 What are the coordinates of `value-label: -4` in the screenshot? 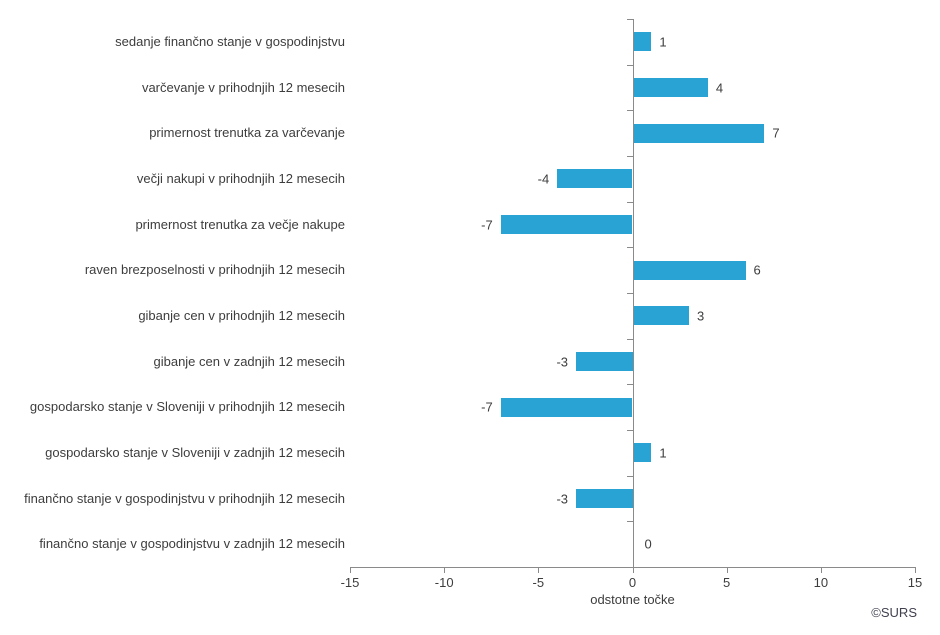 It's located at (543, 179).